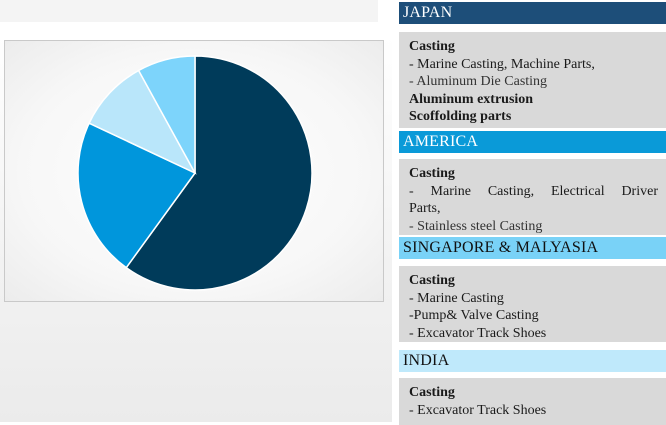  Describe the element at coordinates (428, 12) in the screenshot. I see `region-name: JAPAN` at that location.